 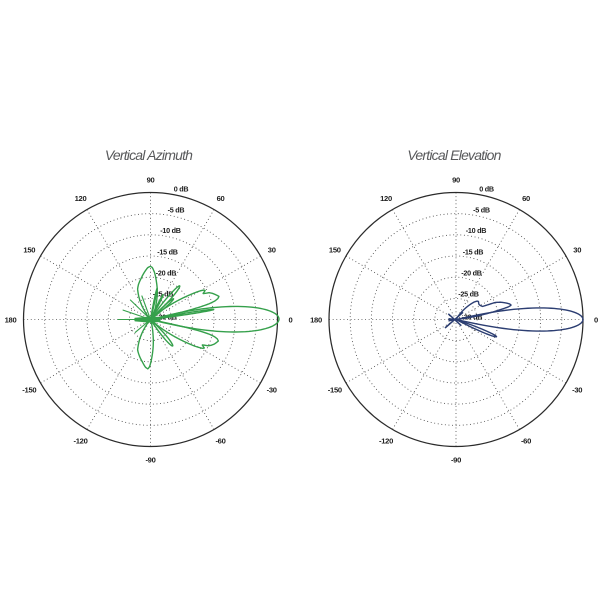 What do you see at coordinates (468, 294) in the screenshot?
I see `svg-text: -25 dB` at bounding box center [468, 294].